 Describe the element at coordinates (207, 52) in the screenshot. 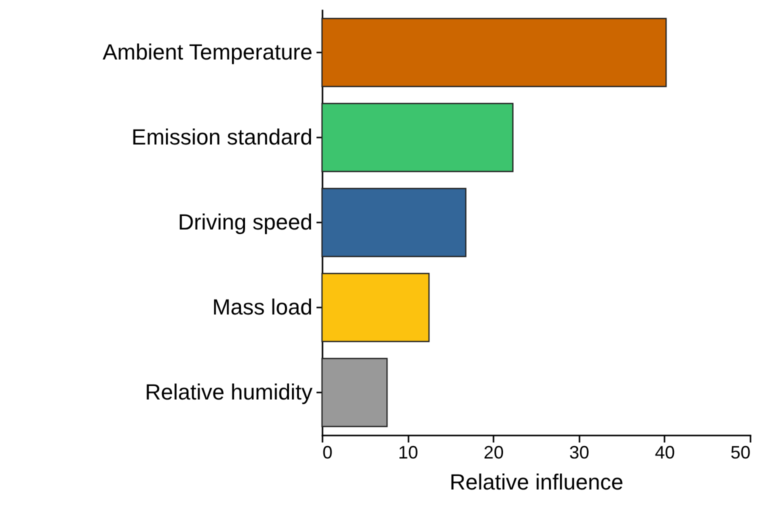

I see `y-tick-label: Ambient Temperature` at that location.